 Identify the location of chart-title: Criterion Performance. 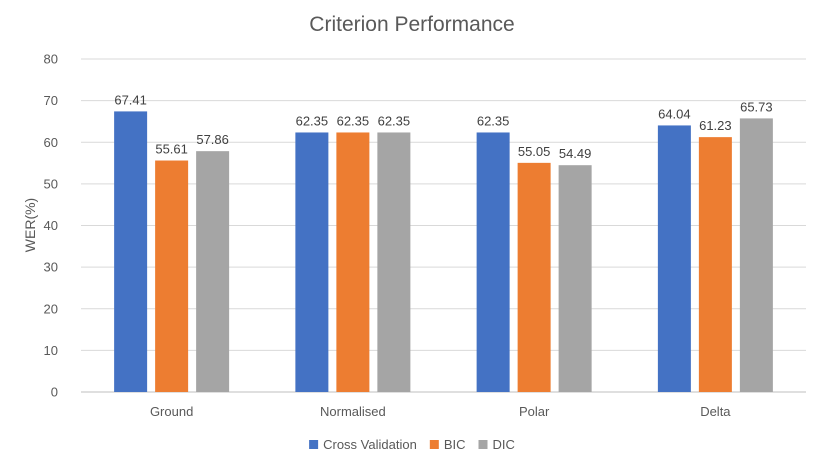
(411, 24).